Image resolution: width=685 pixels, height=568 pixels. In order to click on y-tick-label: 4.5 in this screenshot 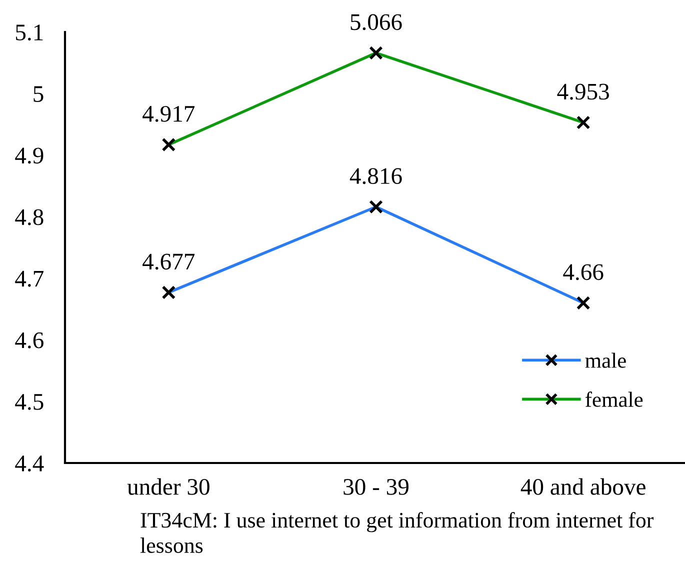, I will do `click(29, 402)`.